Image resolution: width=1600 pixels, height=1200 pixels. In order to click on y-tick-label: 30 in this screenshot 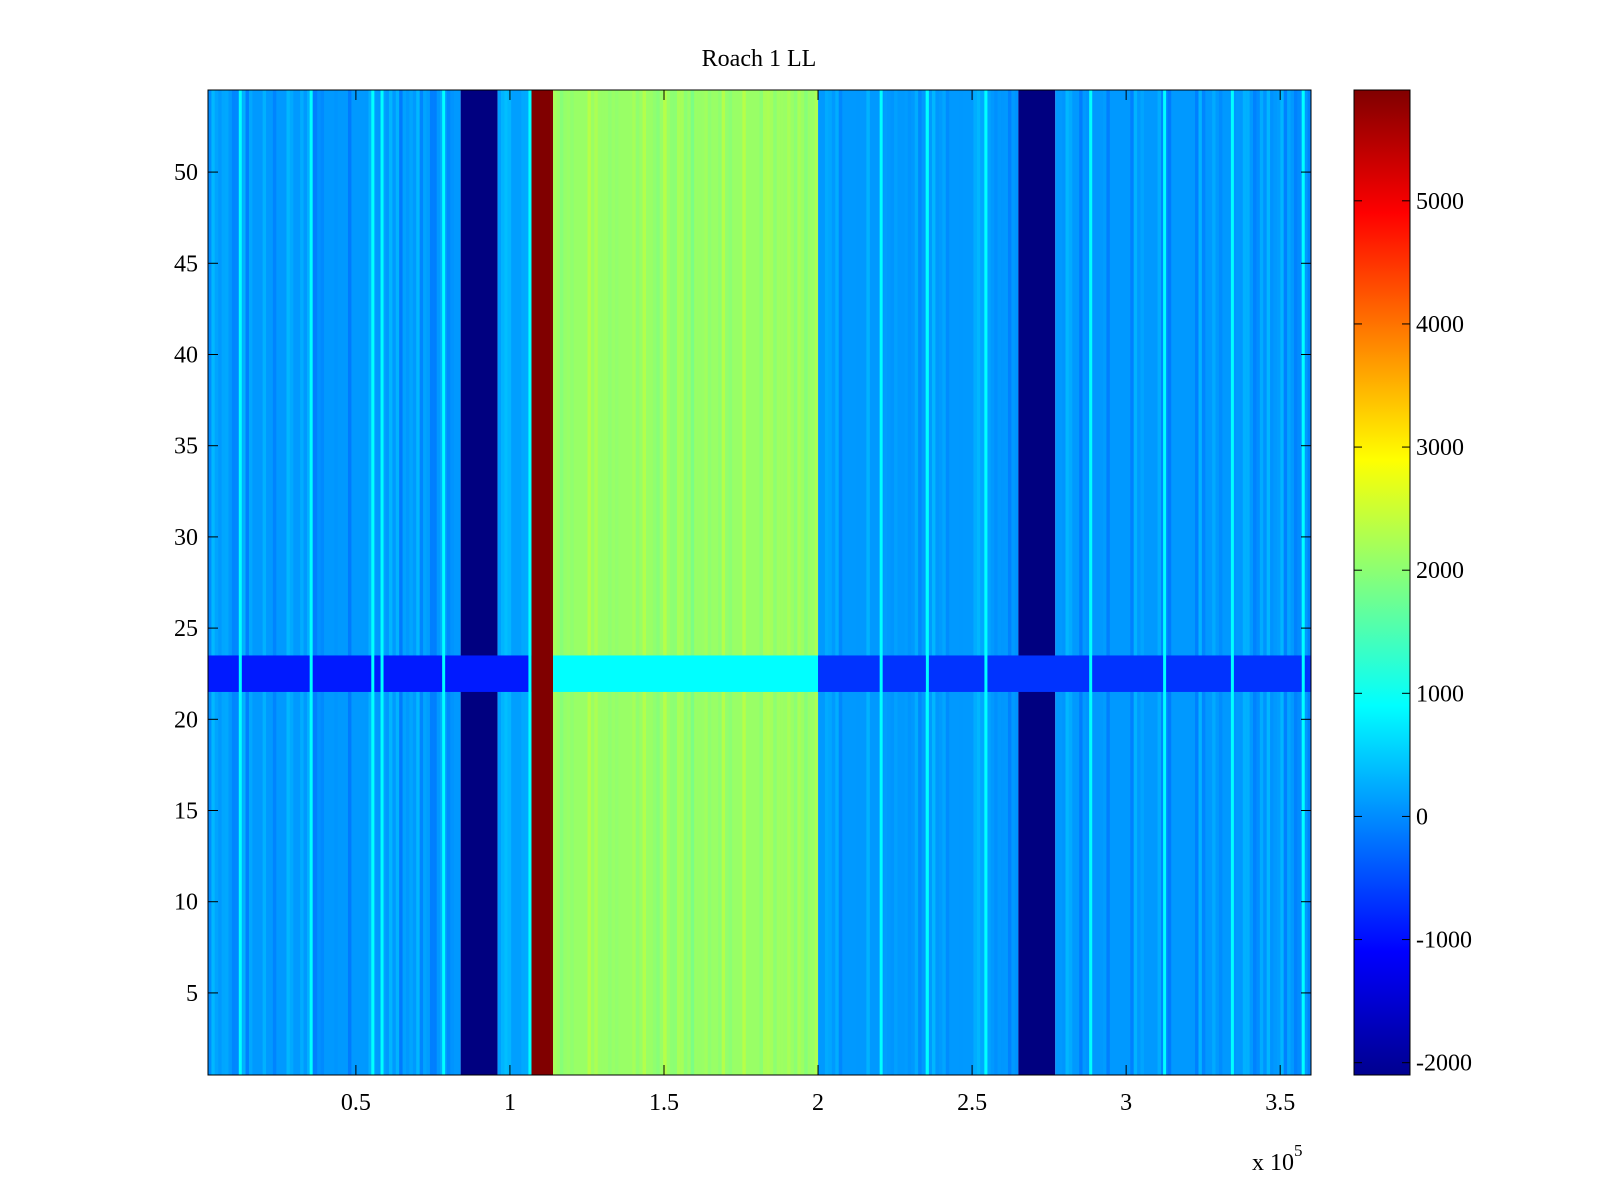, I will do `click(186, 538)`.